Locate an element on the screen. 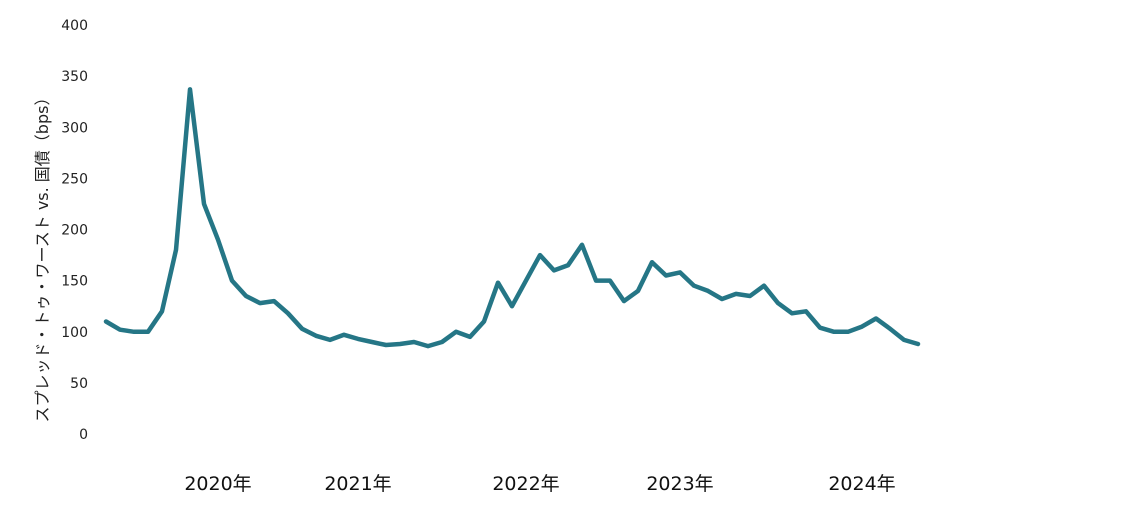 Image resolution: width=1132 pixels, height=508 pixels. y-tick-label: 0 is located at coordinates (83, 435).